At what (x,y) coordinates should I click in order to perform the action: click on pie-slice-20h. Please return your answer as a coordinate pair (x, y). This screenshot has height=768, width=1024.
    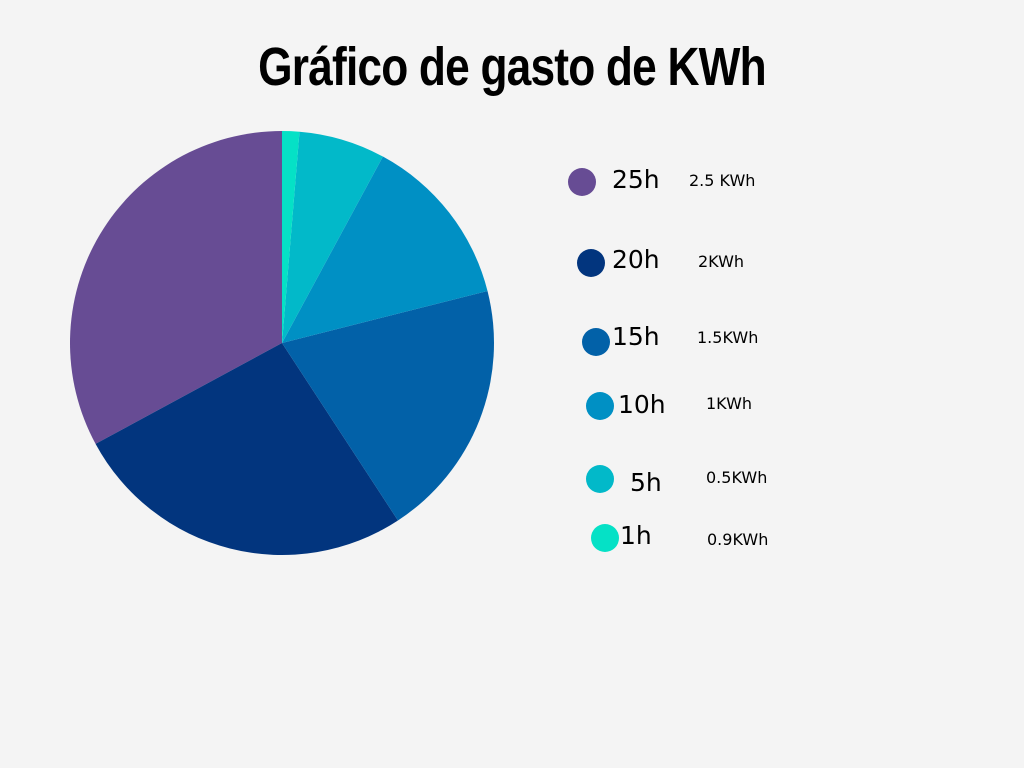
    Looking at the image, I should click on (246, 449).